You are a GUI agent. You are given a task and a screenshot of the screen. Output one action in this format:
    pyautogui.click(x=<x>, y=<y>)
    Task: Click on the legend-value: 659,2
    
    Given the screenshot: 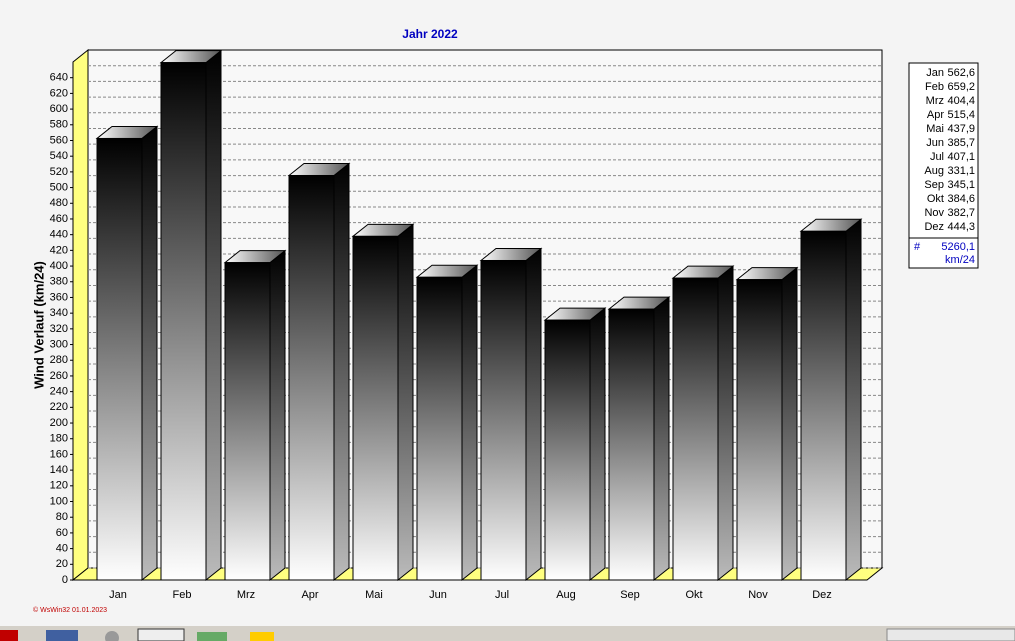 What is the action you would take?
    pyautogui.click(x=961, y=87)
    